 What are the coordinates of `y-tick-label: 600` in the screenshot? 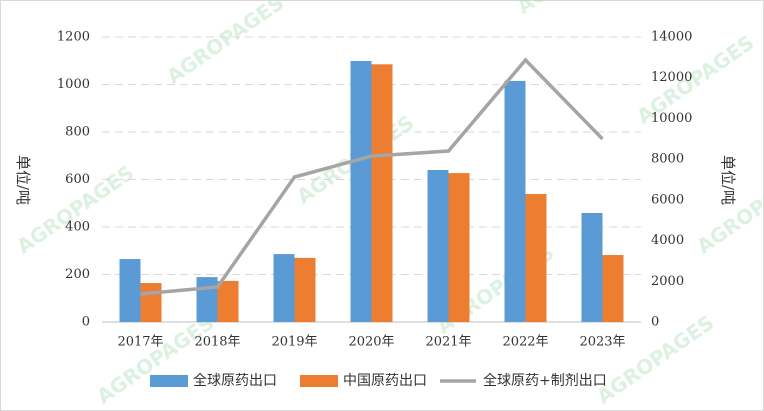 It's located at (77, 179).